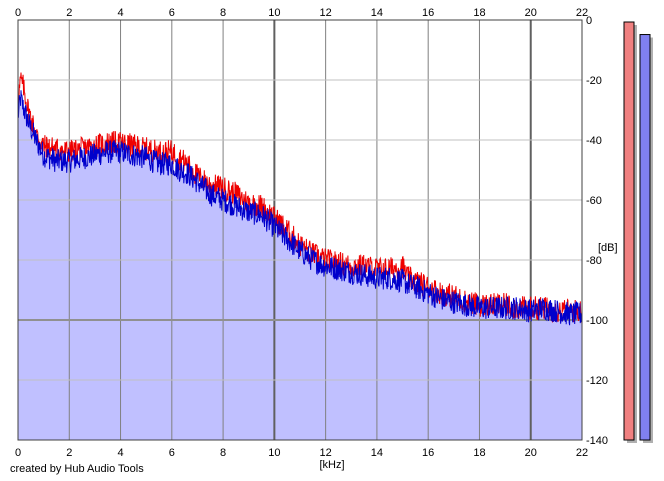 Image resolution: width=664 pixels, height=481 pixels. Describe the element at coordinates (531, 13) in the screenshot. I see `x-tick-label-top: 20` at that location.